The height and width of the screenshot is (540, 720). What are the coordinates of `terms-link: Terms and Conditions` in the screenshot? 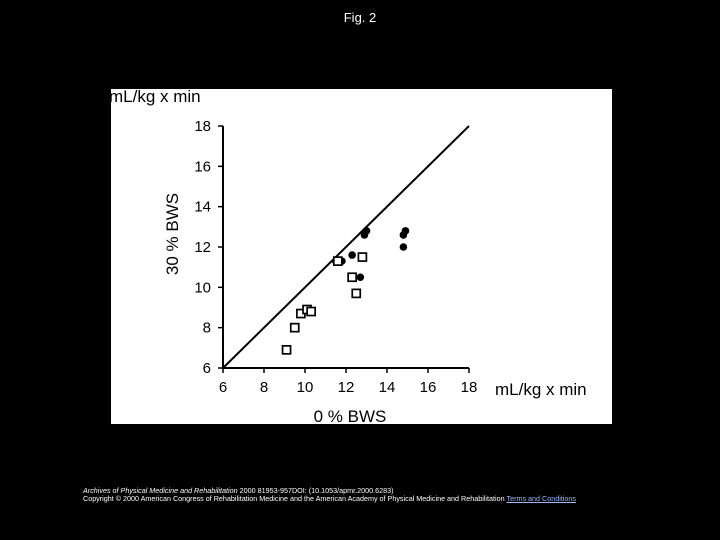 It's located at (541, 499).